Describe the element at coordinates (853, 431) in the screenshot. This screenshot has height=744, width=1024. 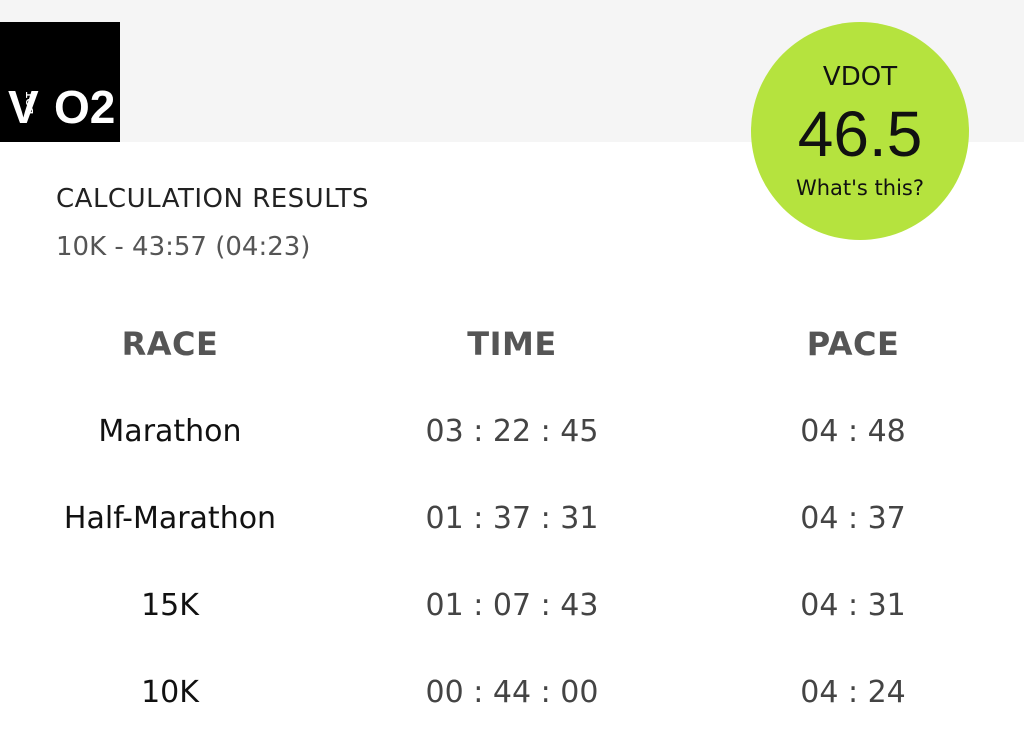
I see `race-pace: 04 : 48` at that location.